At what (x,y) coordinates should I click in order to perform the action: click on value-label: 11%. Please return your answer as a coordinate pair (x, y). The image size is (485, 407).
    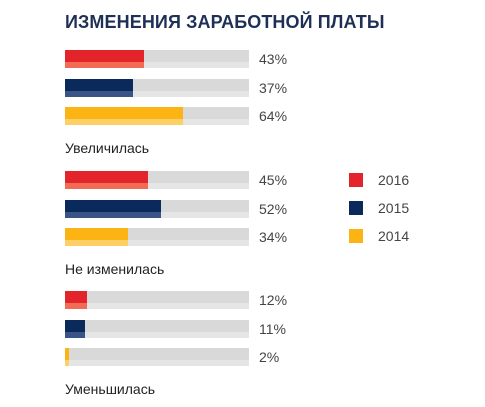
    Looking at the image, I should click on (272, 329).